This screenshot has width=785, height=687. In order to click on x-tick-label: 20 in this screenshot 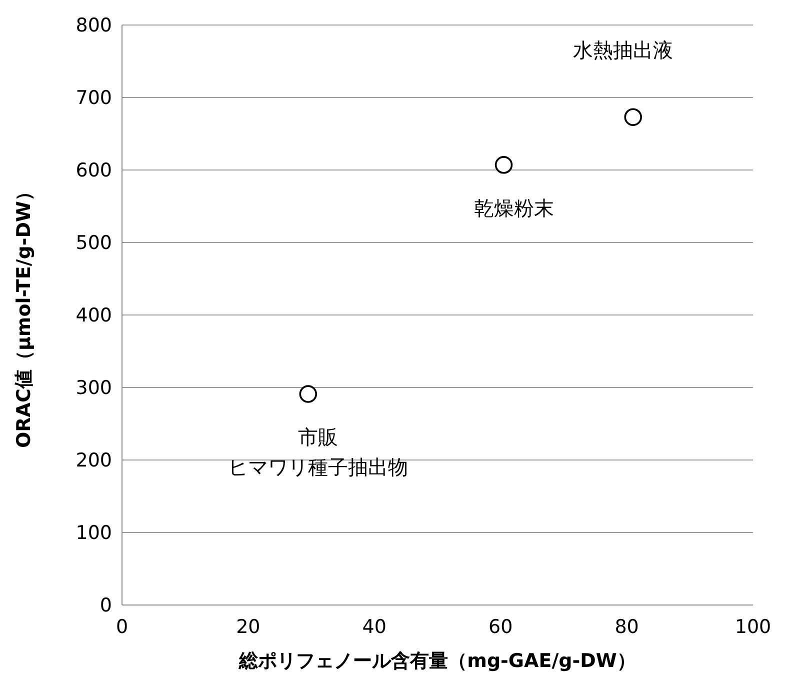, I will do `click(248, 627)`.